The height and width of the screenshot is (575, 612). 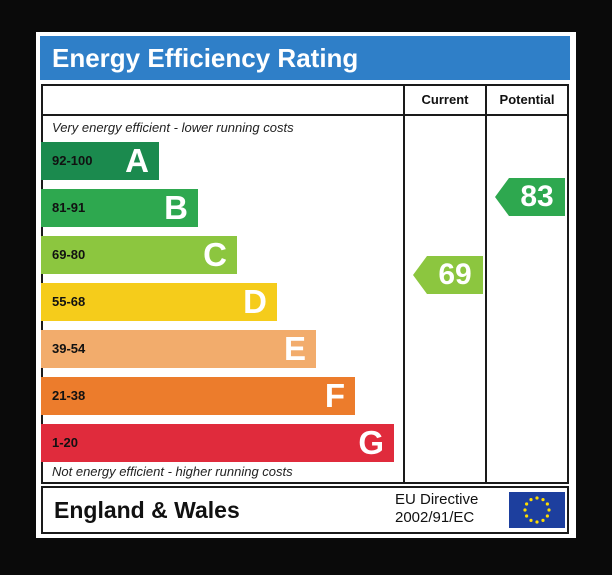 I want to click on current-rating-arrow: 69, so click(x=448, y=275).